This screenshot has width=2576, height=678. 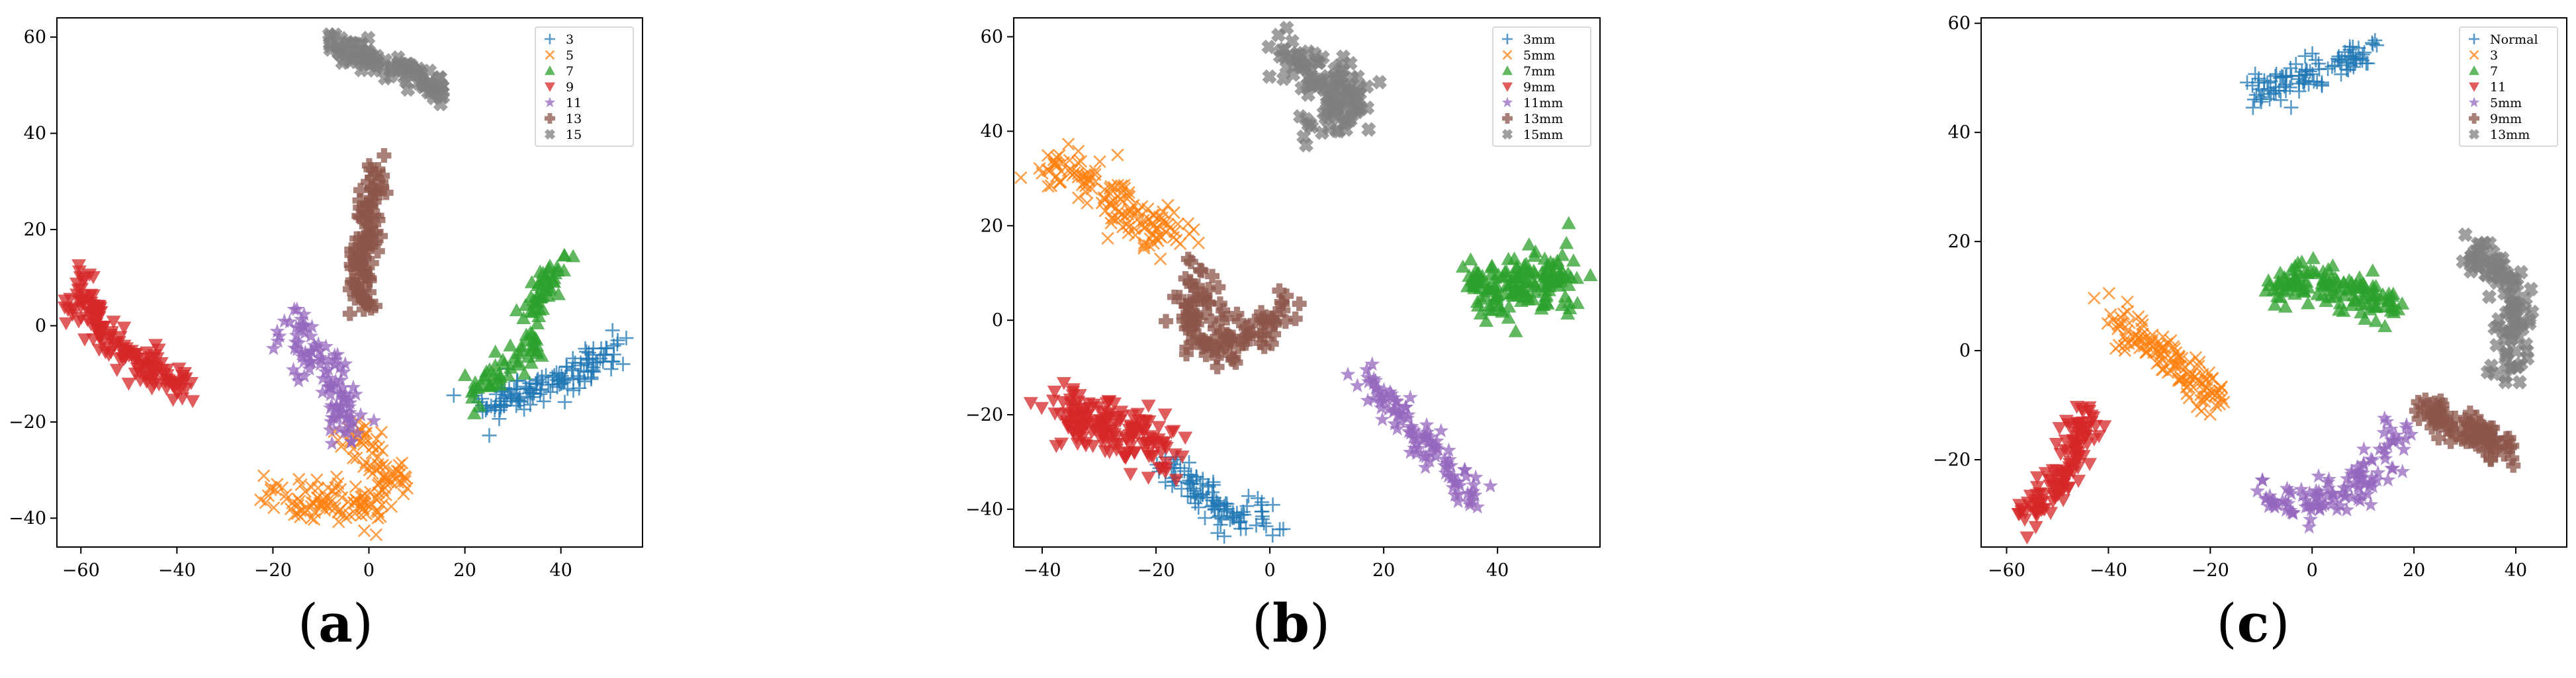 I want to click on y-tick-label: −20, so click(x=27, y=422).